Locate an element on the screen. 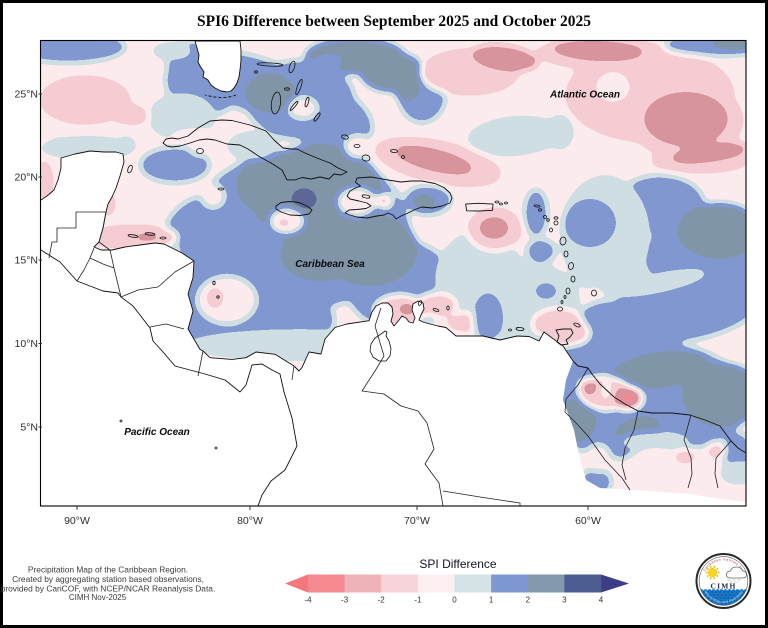 This screenshot has height=628, width=768. svg-text: -1 is located at coordinates (418, 600).